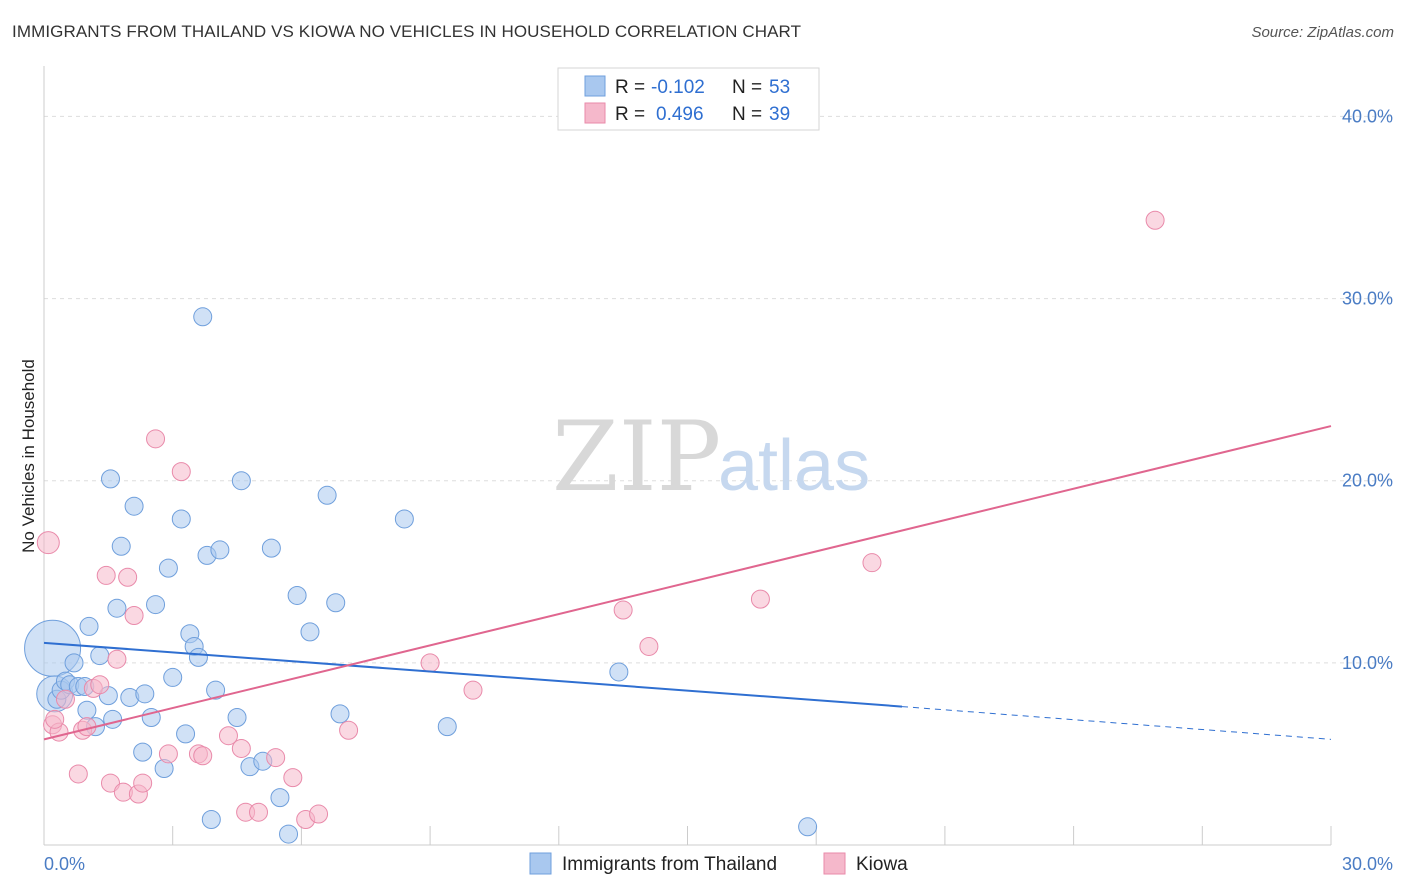 The width and height of the screenshot is (1406, 892). I want to click on stats-n-value-2: 39, so click(779, 114).